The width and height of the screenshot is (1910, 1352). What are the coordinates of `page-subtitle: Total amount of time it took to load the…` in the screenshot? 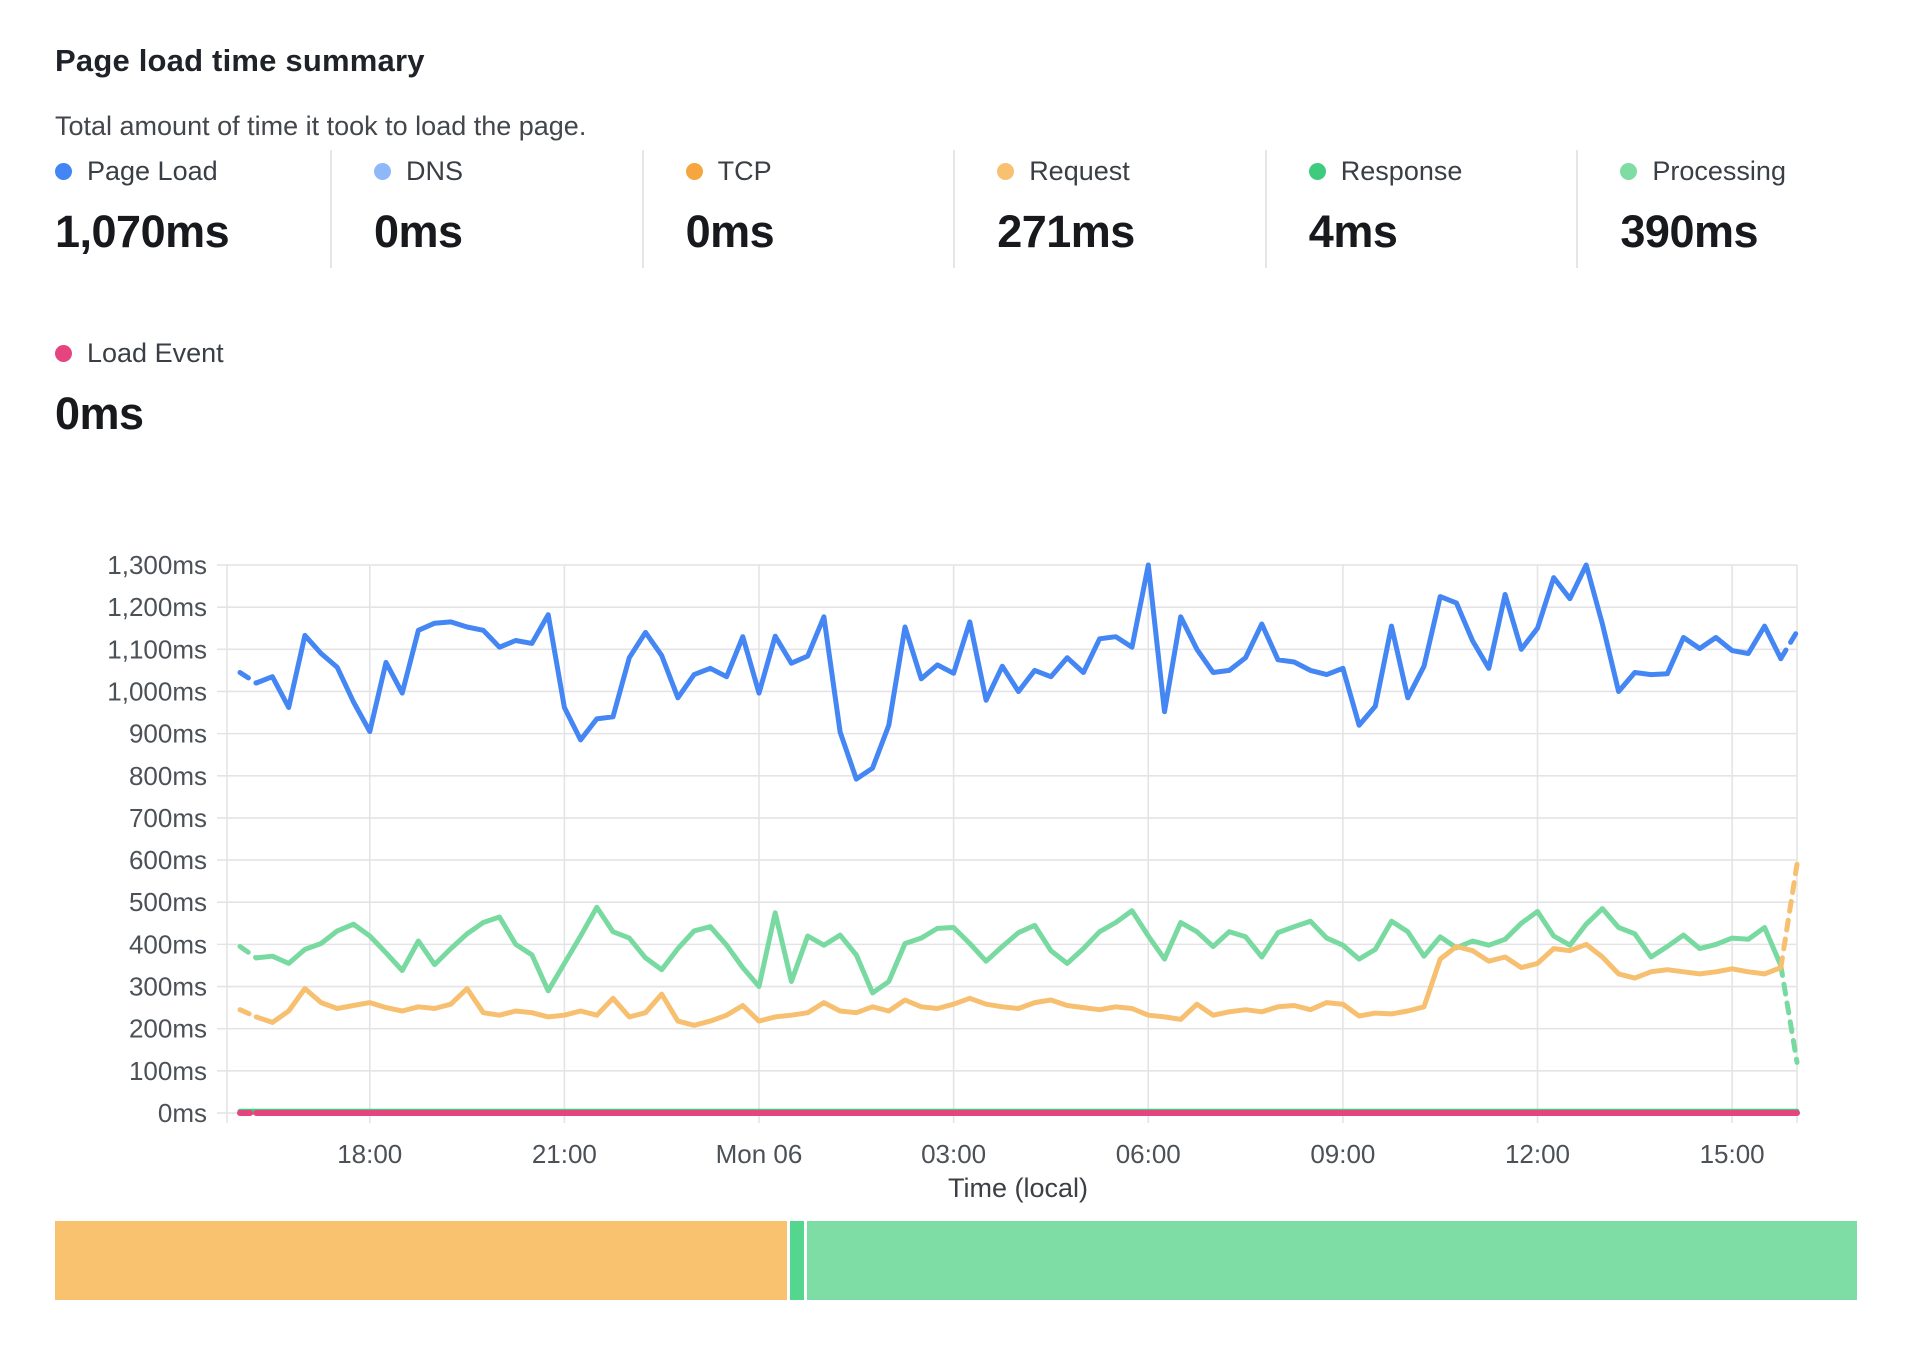 It's located at (321, 126).